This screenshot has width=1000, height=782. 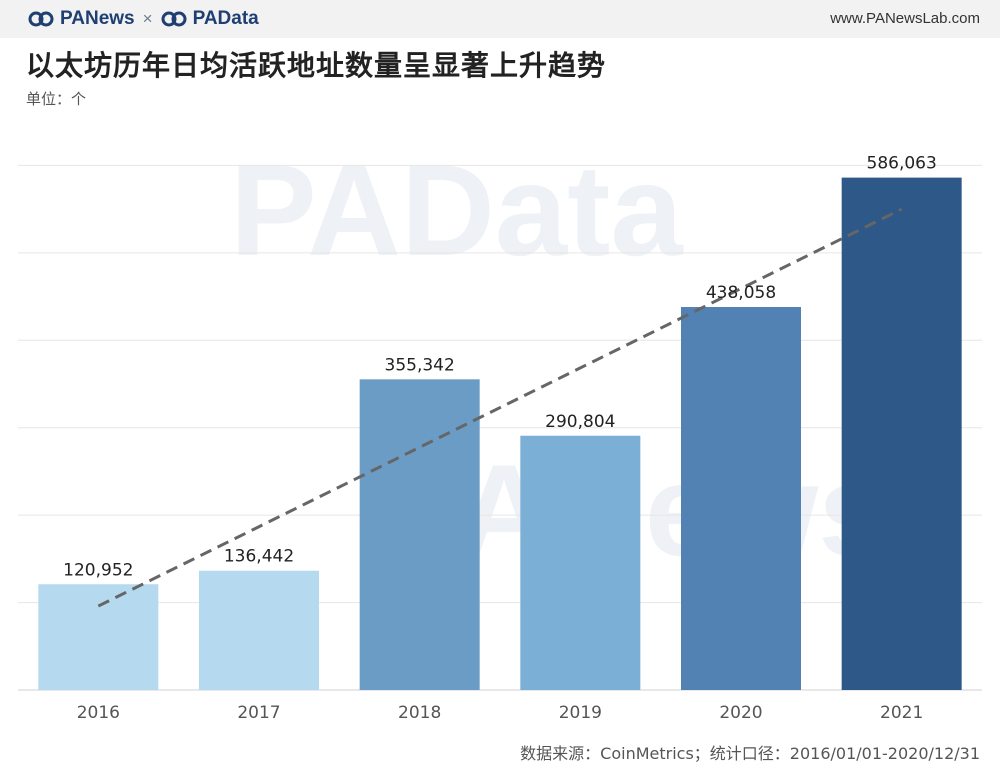 I want to click on watermark-padata: PAData, so click(x=457, y=210).